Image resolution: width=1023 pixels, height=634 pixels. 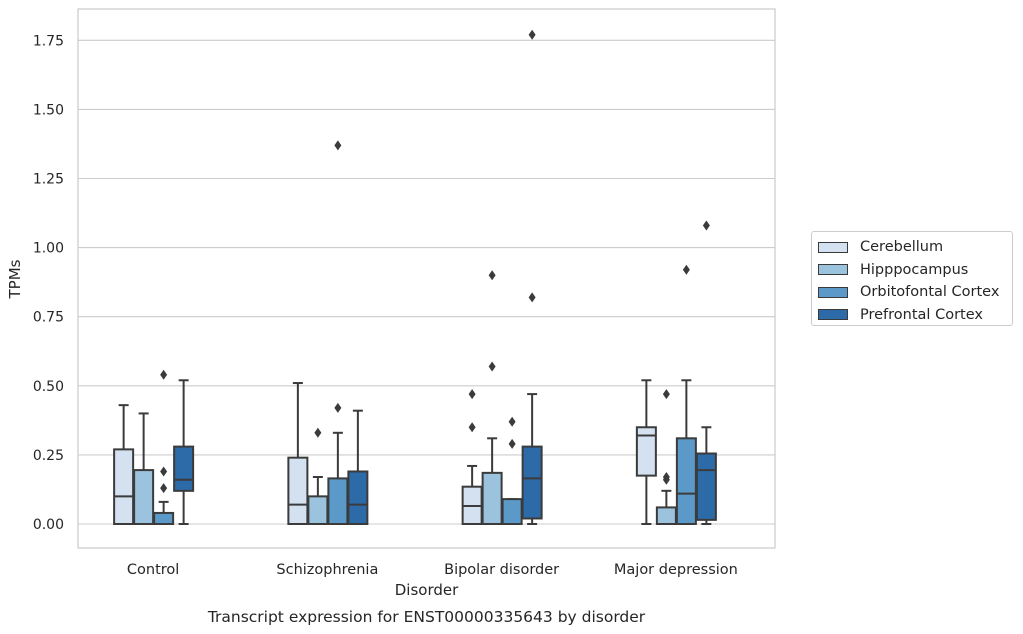 I want to click on y-tick-label: 0.75, so click(x=48, y=318).